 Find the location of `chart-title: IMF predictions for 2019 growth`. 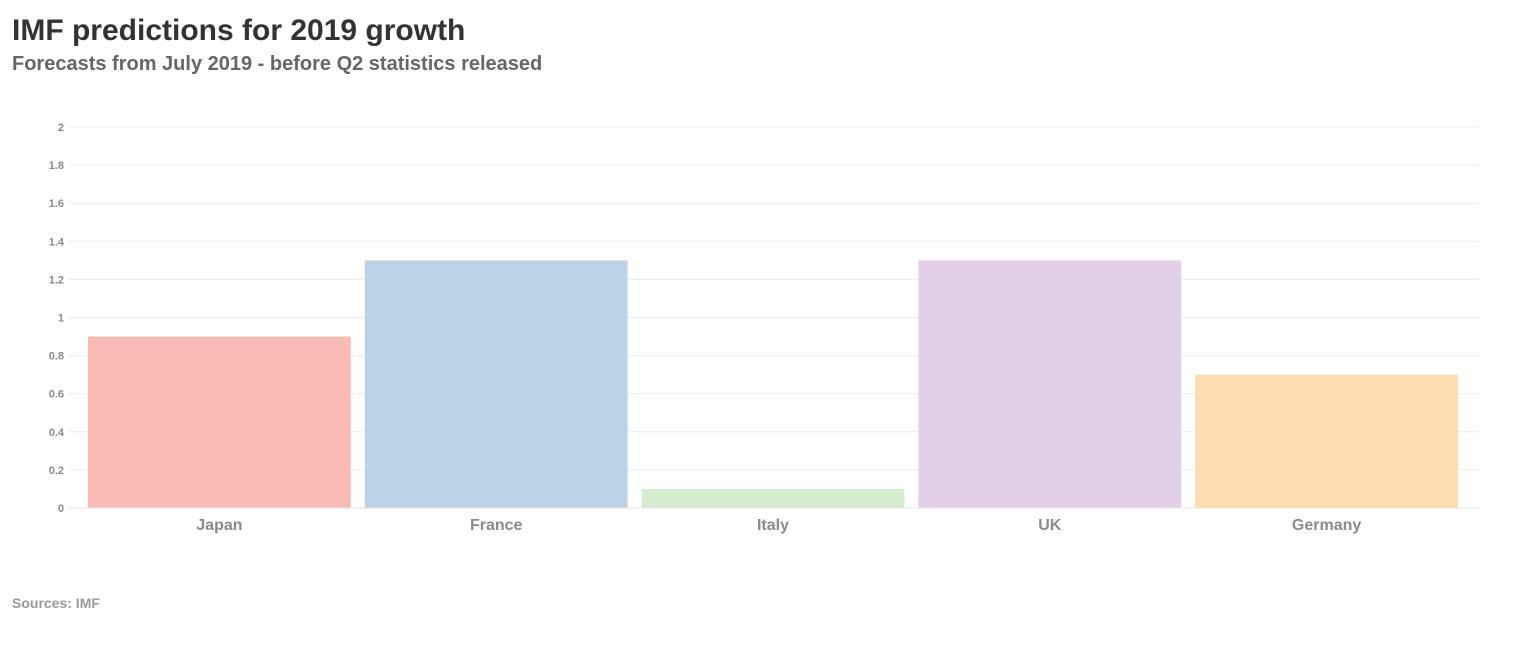

chart-title: IMF predictions for 2019 growth is located at coordinates (239, 30).